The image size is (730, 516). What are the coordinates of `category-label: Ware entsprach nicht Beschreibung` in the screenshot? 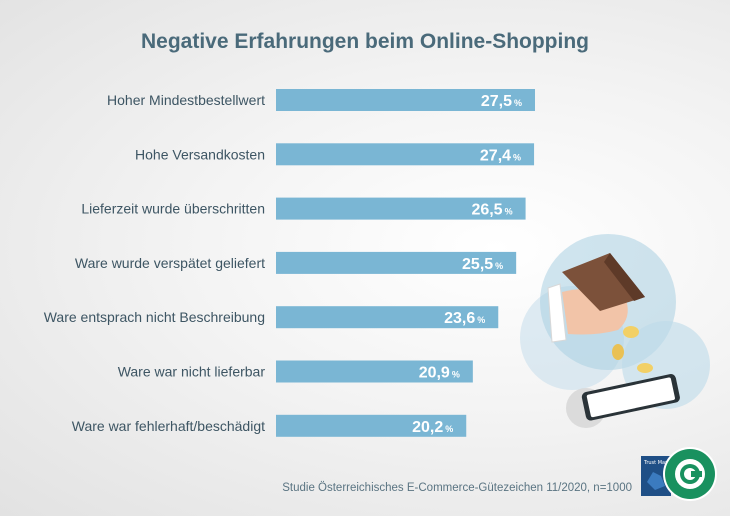 It's located at (154, 317).